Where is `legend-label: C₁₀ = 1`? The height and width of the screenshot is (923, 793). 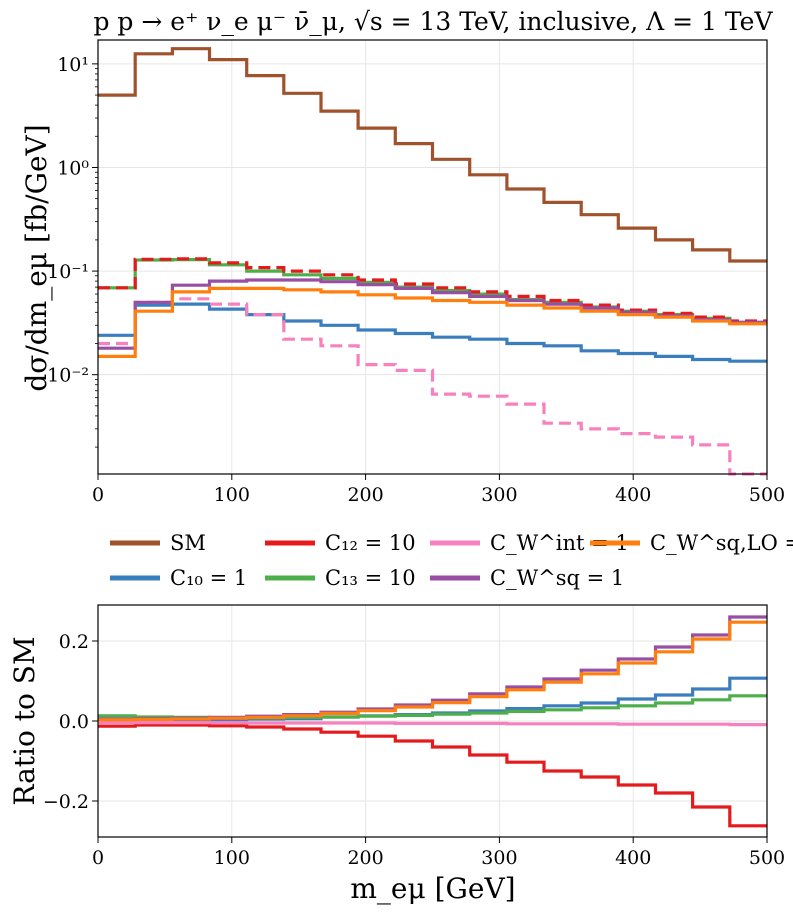 legend-label: C₁₀ = 1 is located at coordinates (208, 578).